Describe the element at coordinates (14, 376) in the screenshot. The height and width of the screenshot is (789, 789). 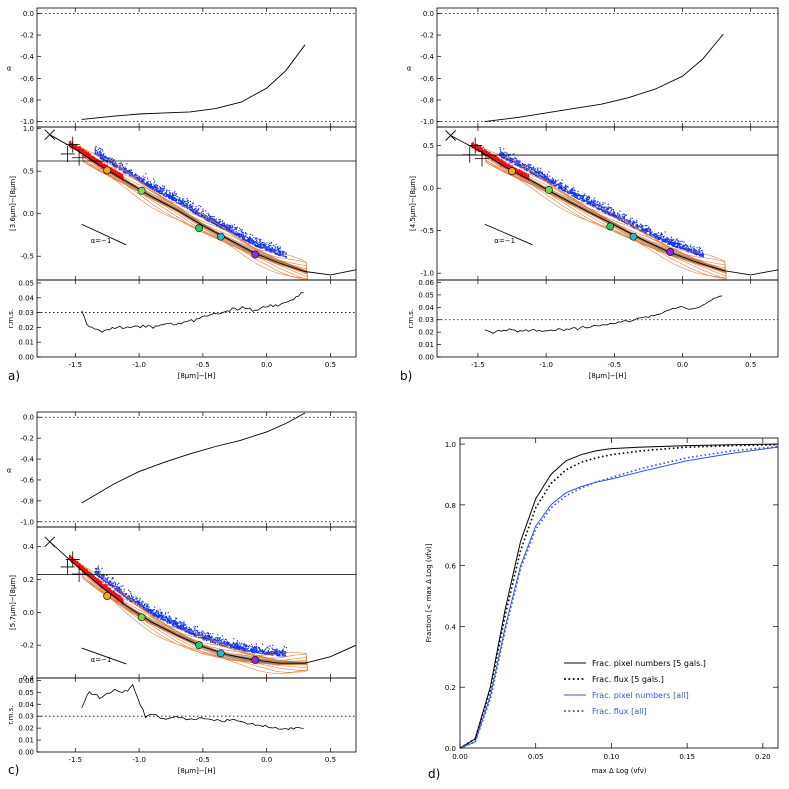
I see `panel-label: a)` at that location.